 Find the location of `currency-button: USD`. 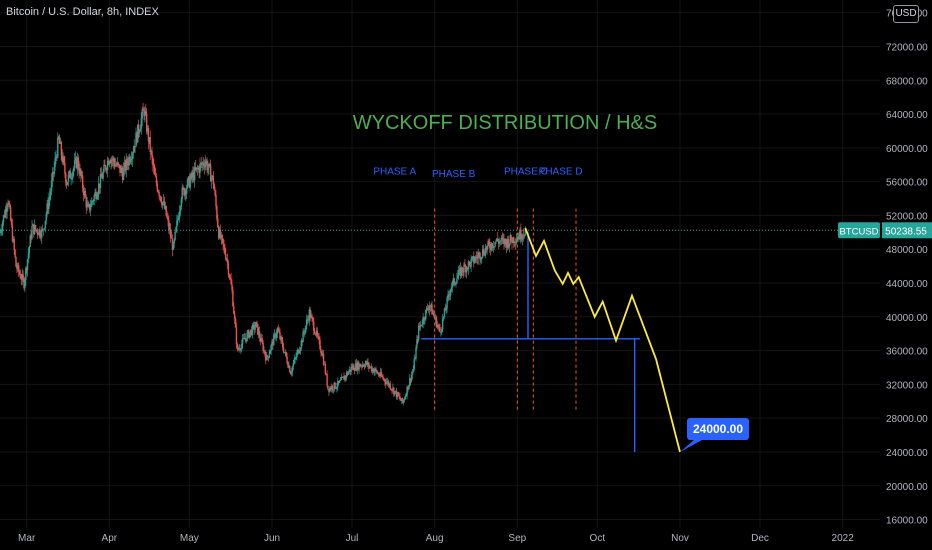

currency-button: USD is located at coordinates (906, 14).